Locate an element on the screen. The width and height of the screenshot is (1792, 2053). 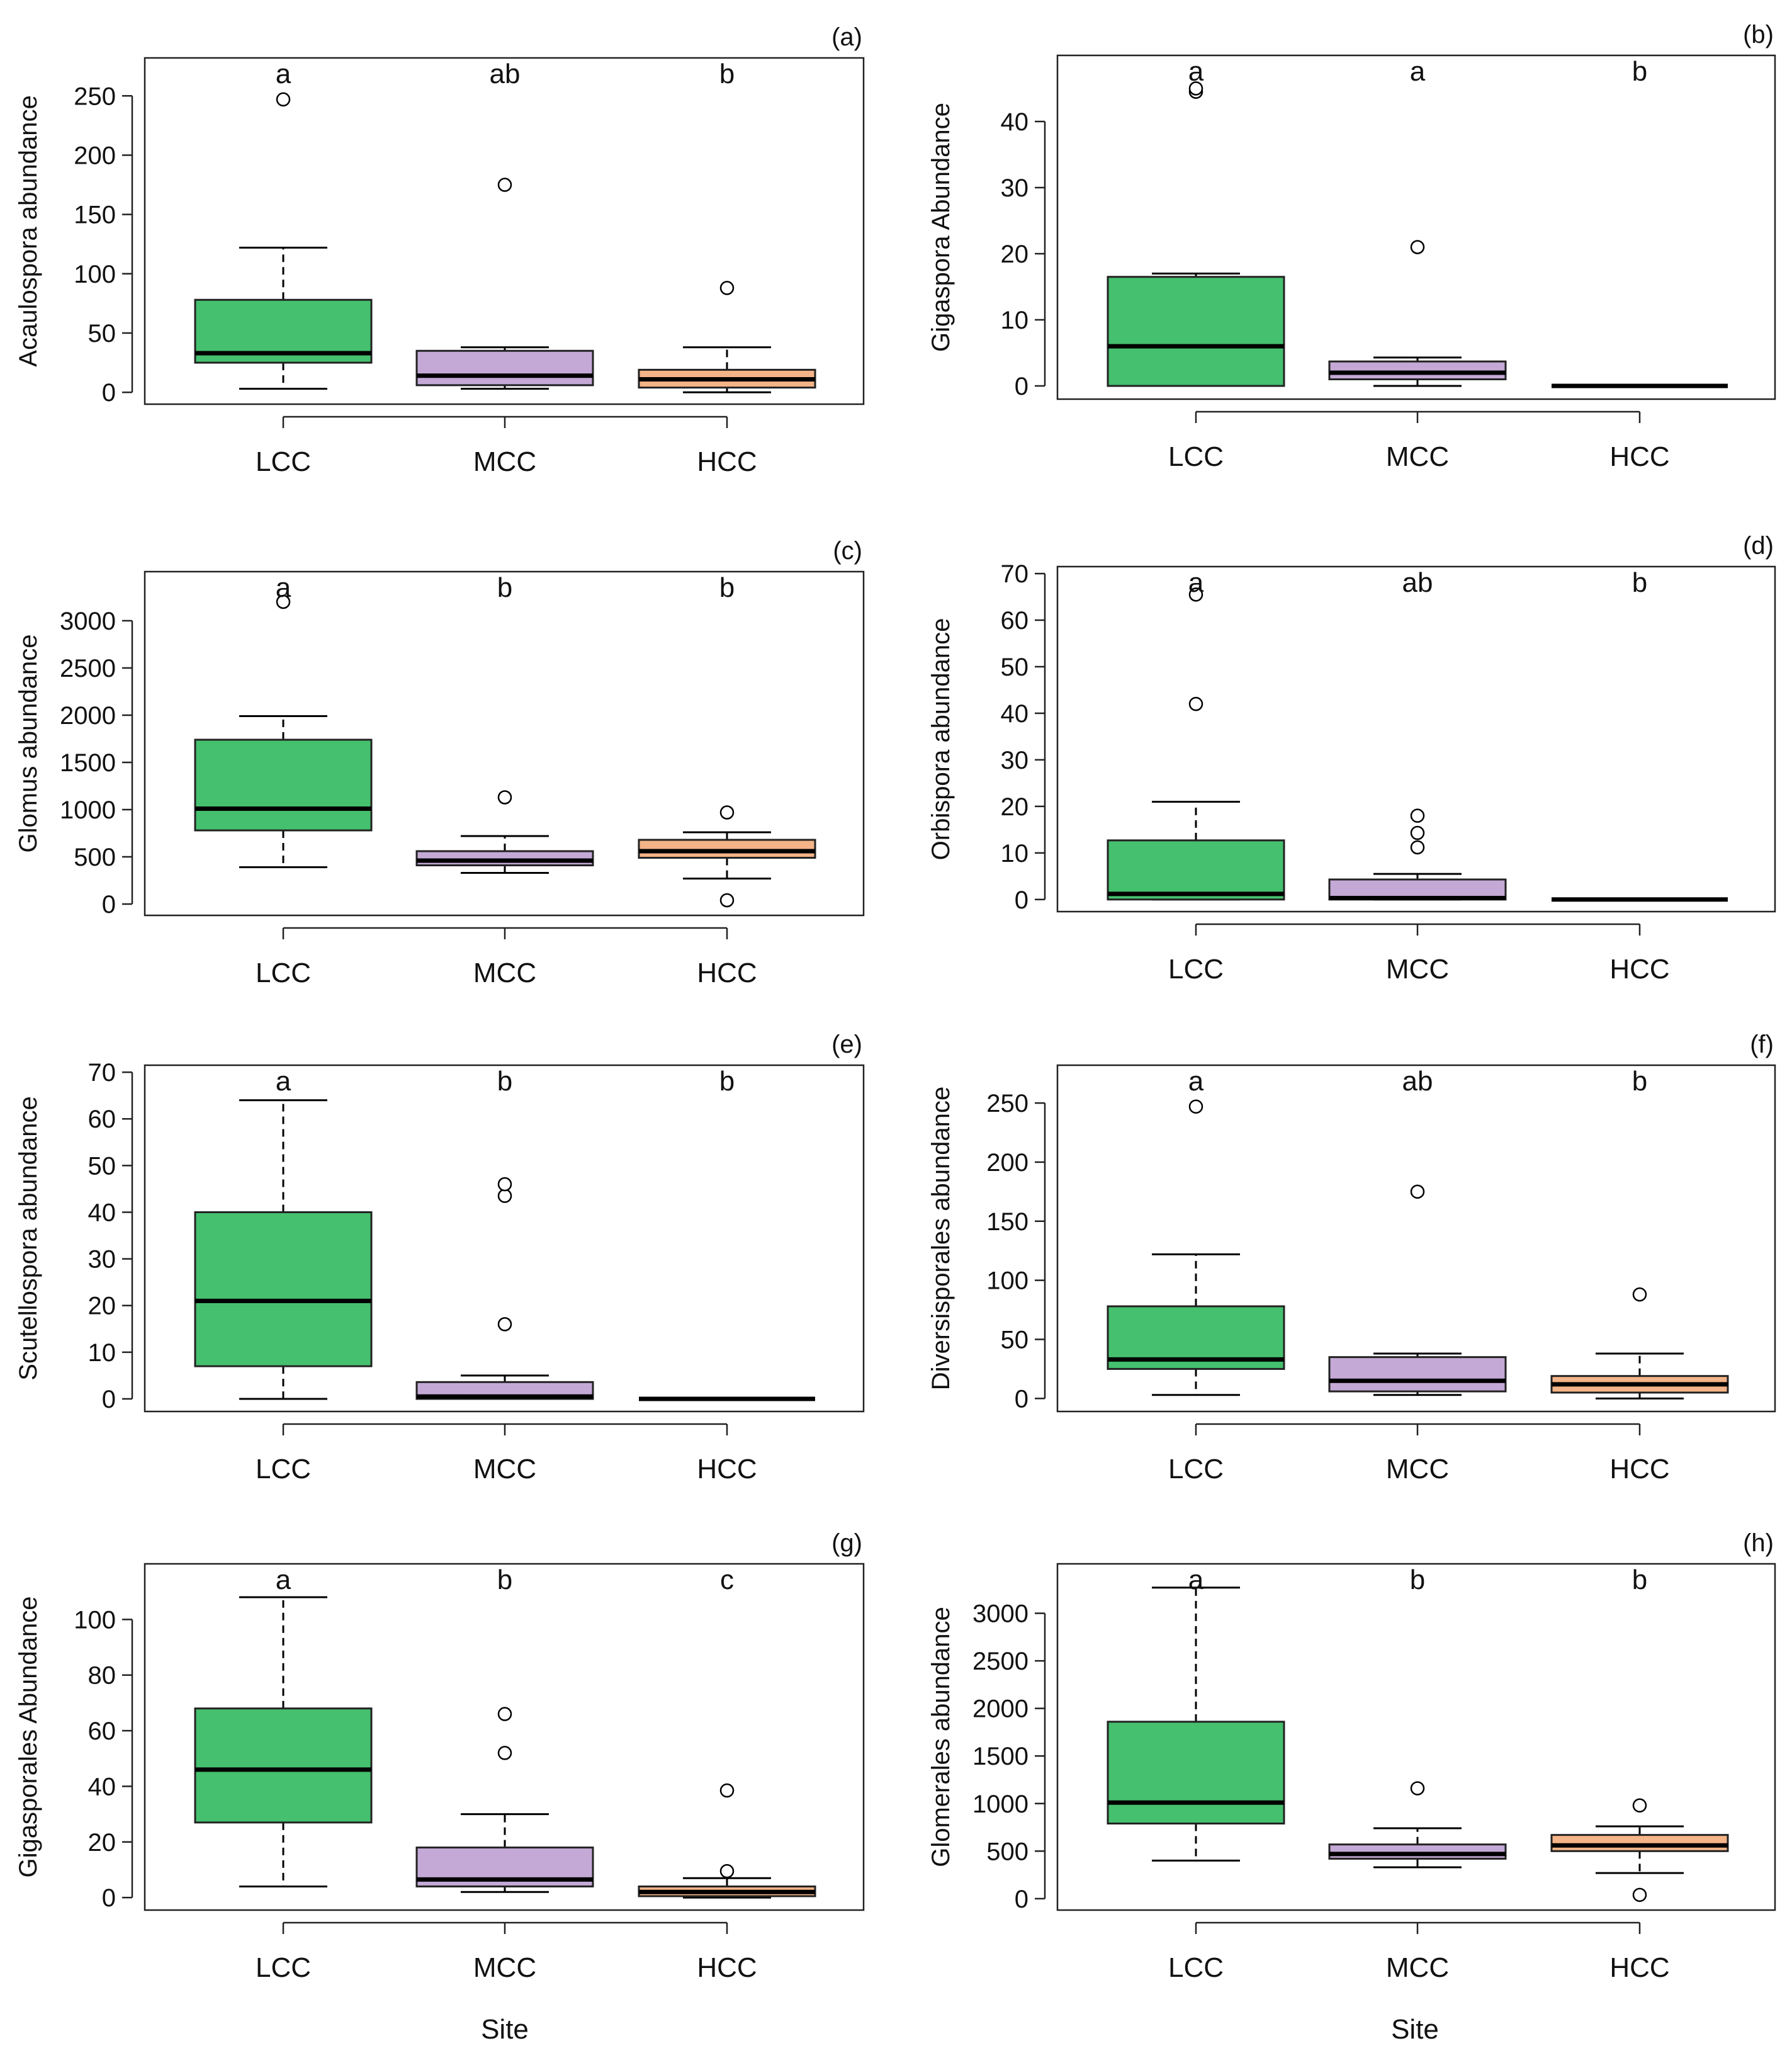
panel-label: (d) is located at coordinates (1758, 546).